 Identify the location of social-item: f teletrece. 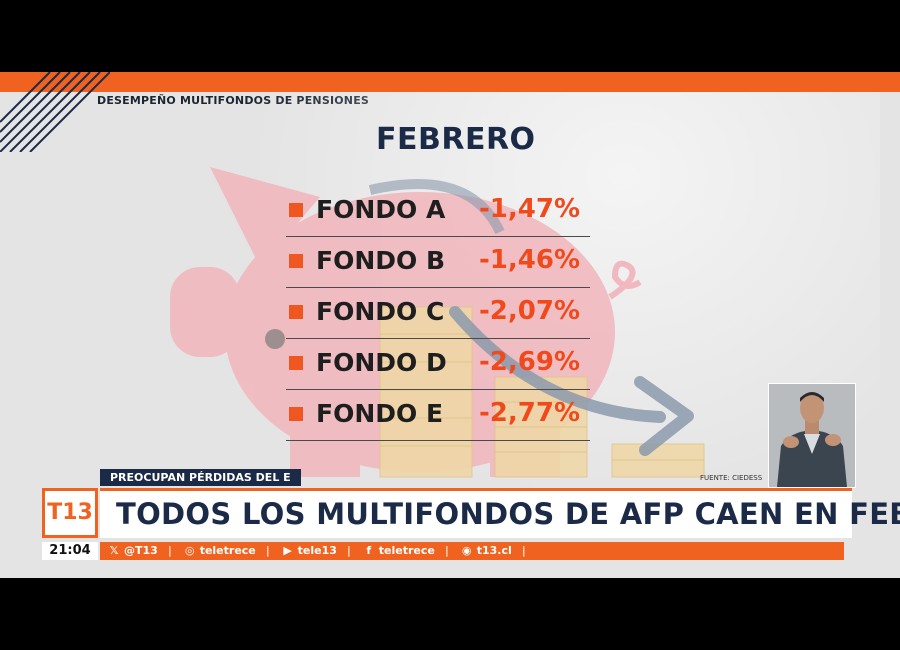
(398, 551).